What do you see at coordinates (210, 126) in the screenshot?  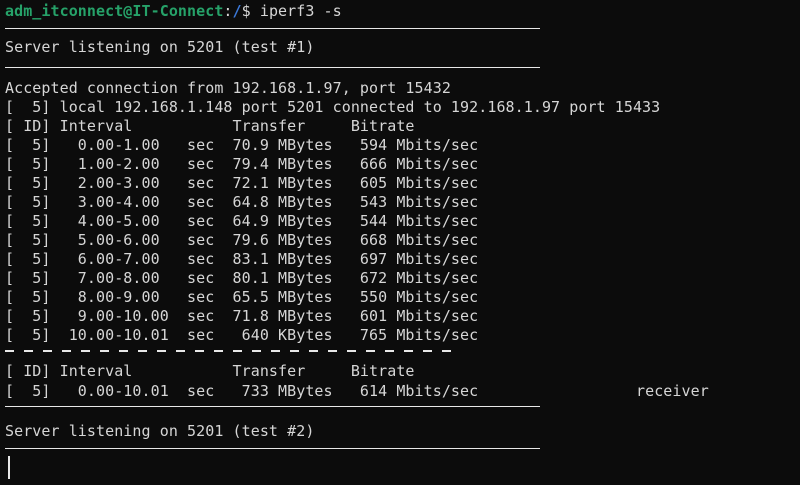 I see `interval-table-header: [ ID] Interval Transfer Bitrate` at bounding box center [210, 126].